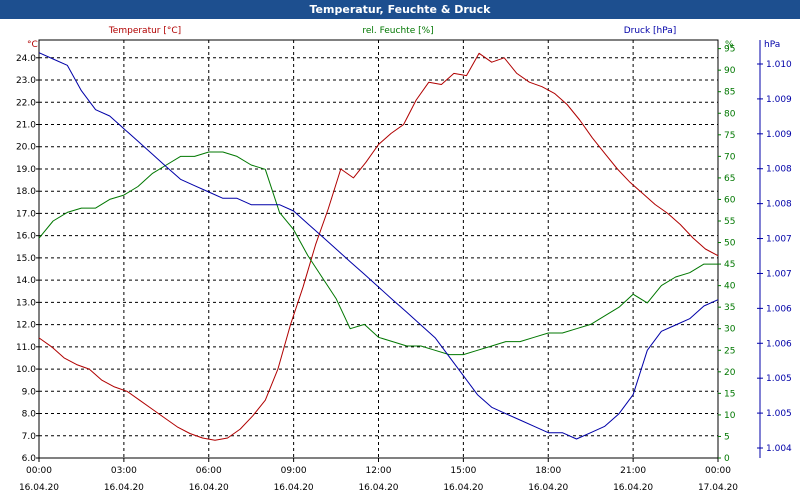 The image size is (800, 500). What do you see at coordinates (26, 370) in the screenshot?
I see `temperature-tick-label: 10.0` at bounding box center [26, 370].